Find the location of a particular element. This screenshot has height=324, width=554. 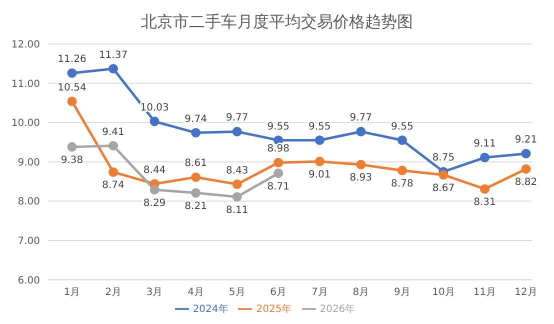

legend-label: 2025年 is located at coordinates (274, 309).